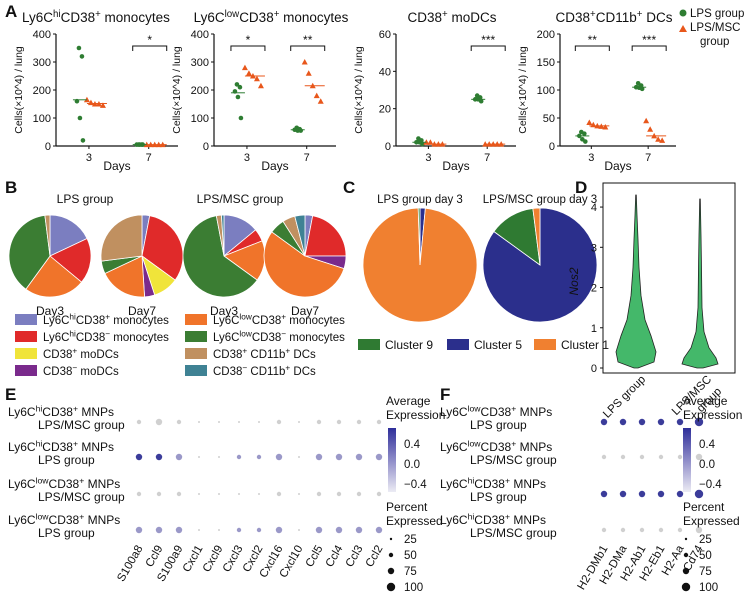 The width and height of the screenshot is (748, 592). What do you see at coordinates (89, 158) in the screenshot?
I see `x-tick-label: 3` at bounding box center [89, 158].